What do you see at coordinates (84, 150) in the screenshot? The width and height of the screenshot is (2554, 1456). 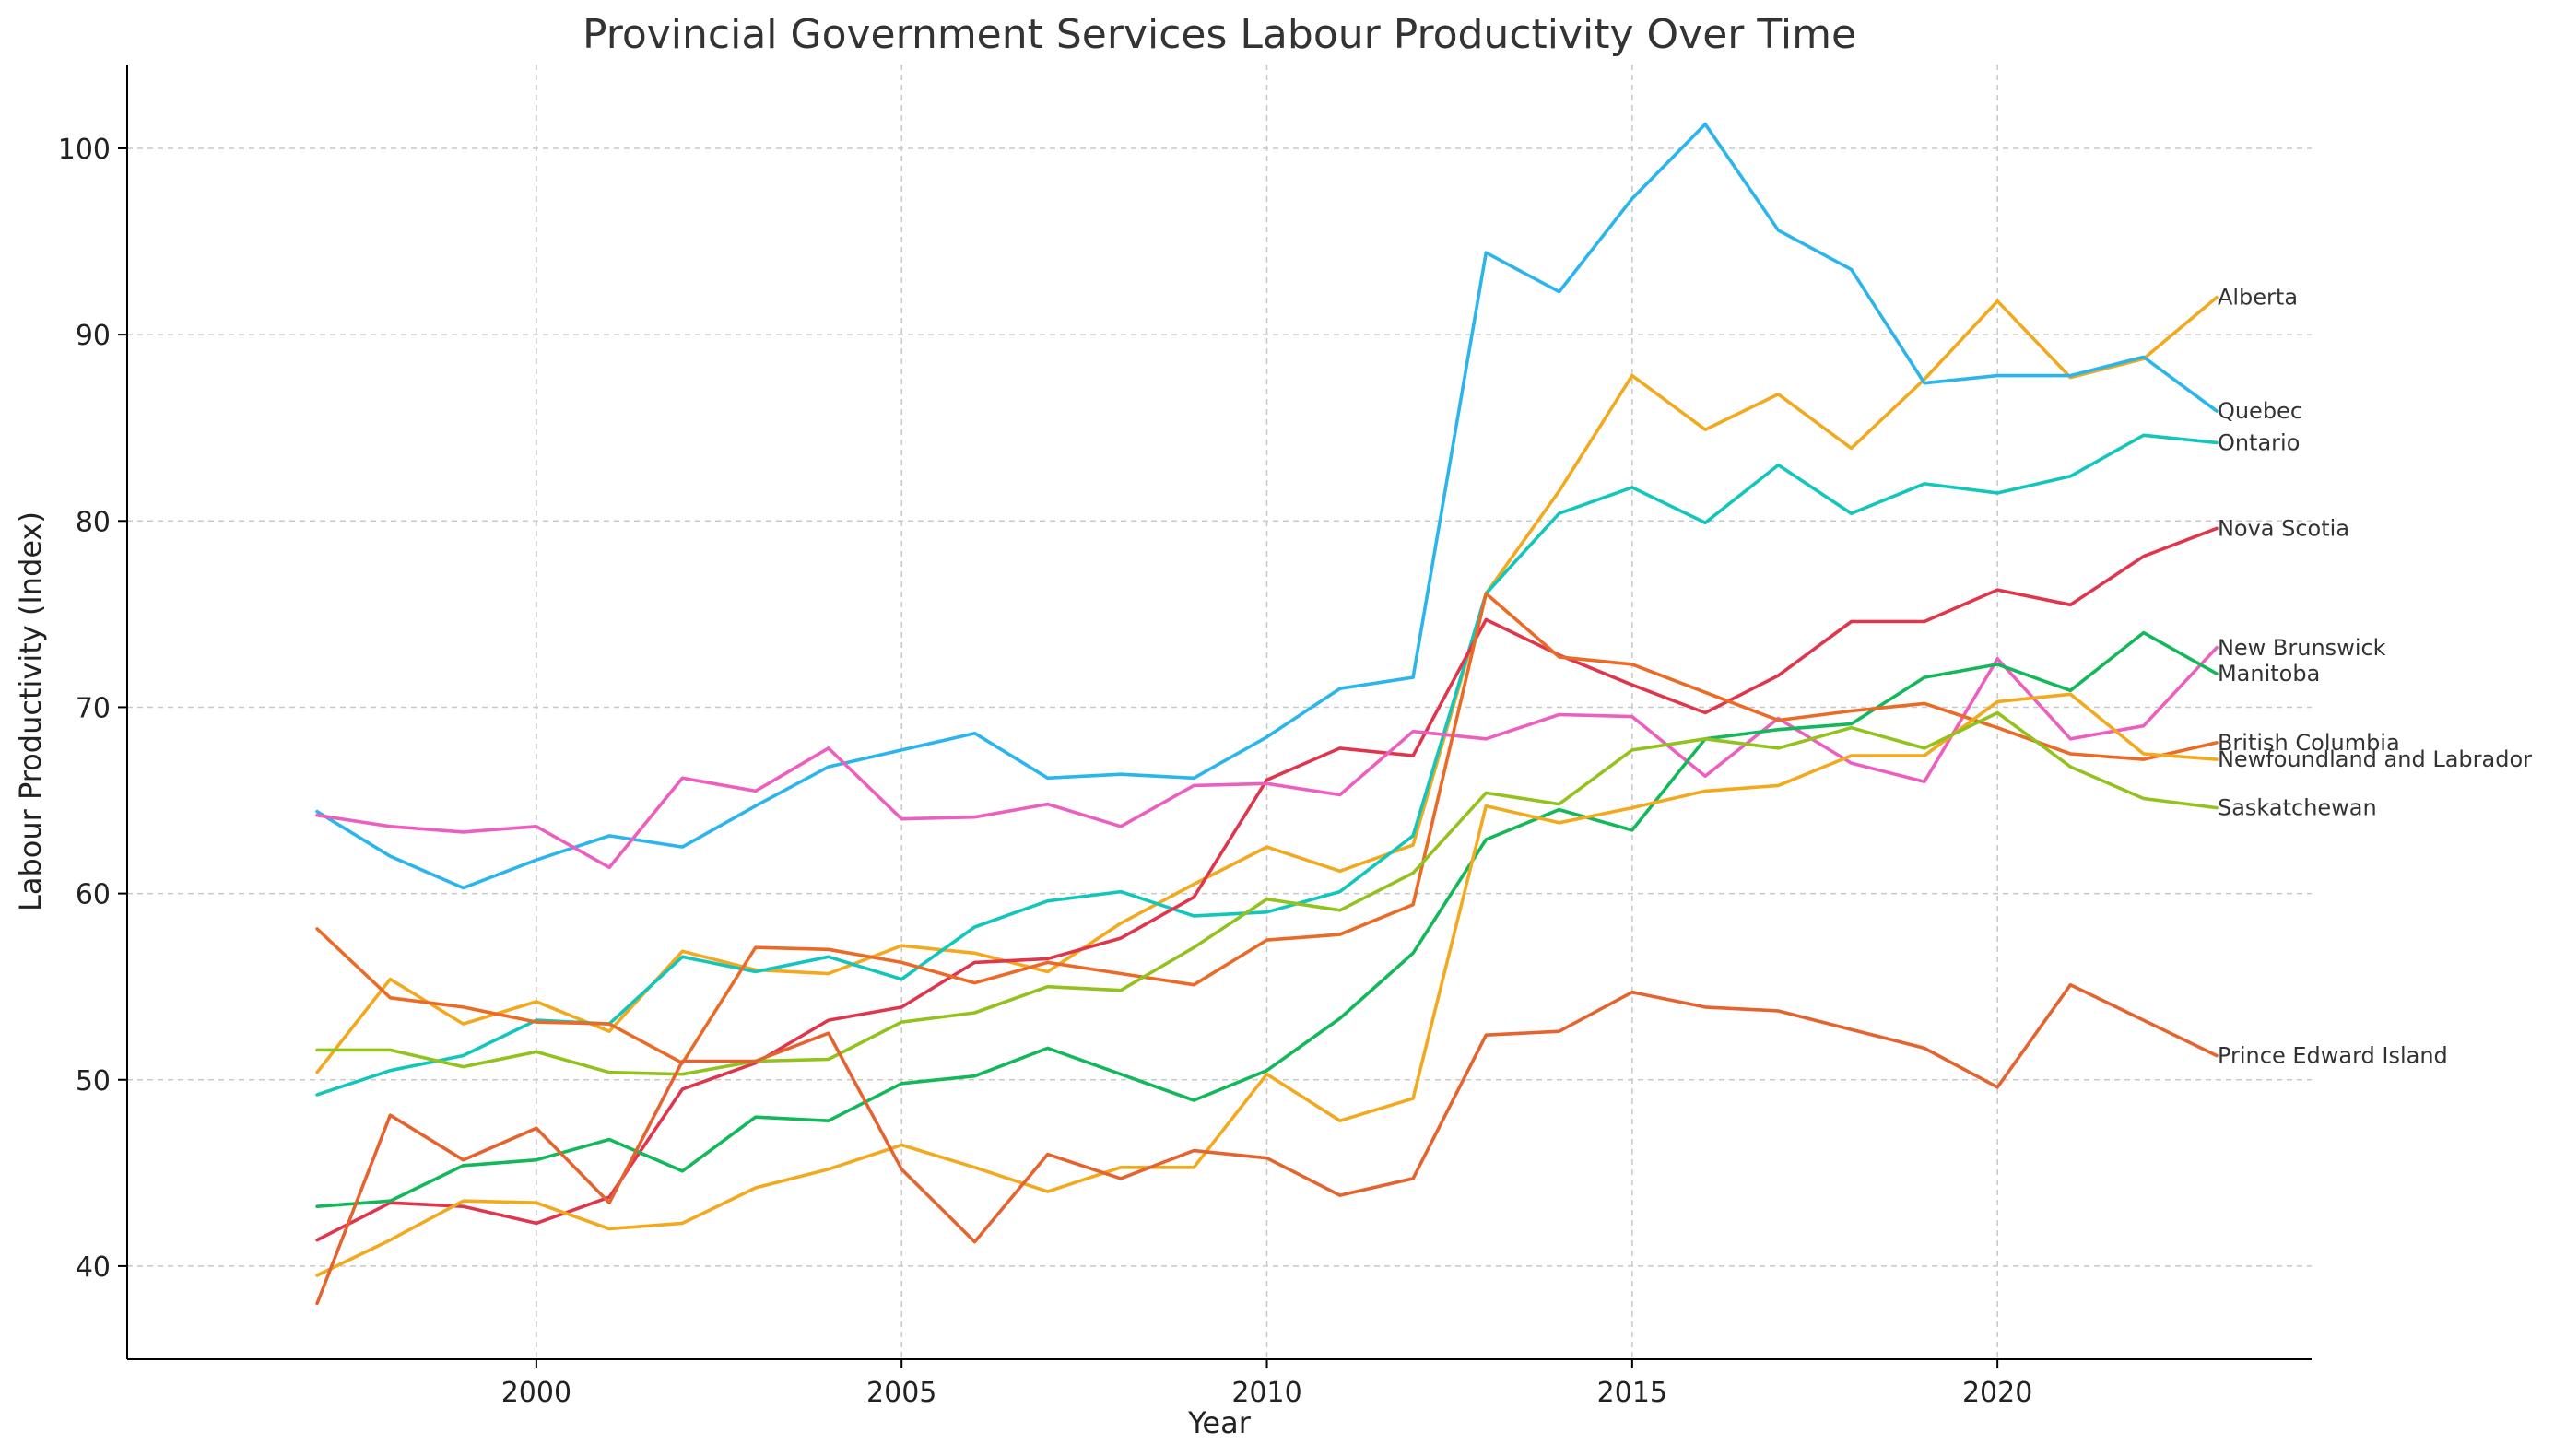 I see `y-tick-label-100: 100` at bounding box center [84, 150].